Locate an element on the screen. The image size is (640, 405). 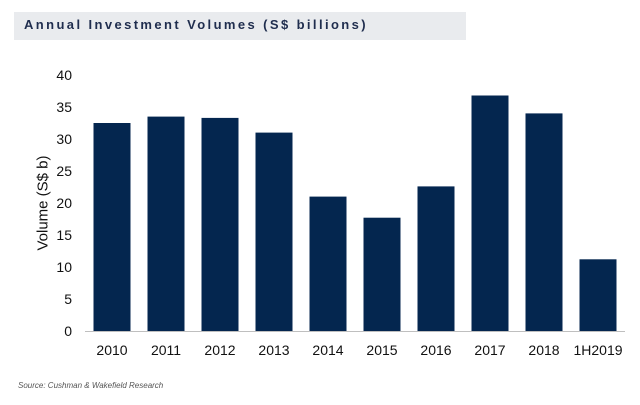
title-band is located at coordinates (240, 26).